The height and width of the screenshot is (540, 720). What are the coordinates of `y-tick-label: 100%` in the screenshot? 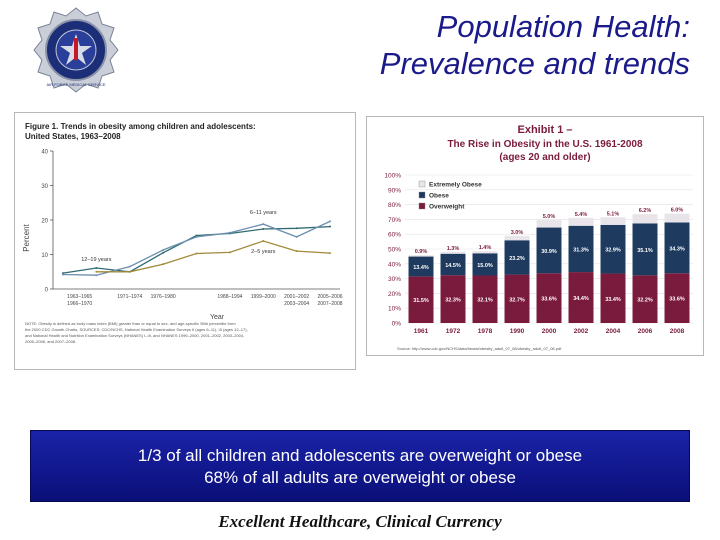 It's located at (392, 176).